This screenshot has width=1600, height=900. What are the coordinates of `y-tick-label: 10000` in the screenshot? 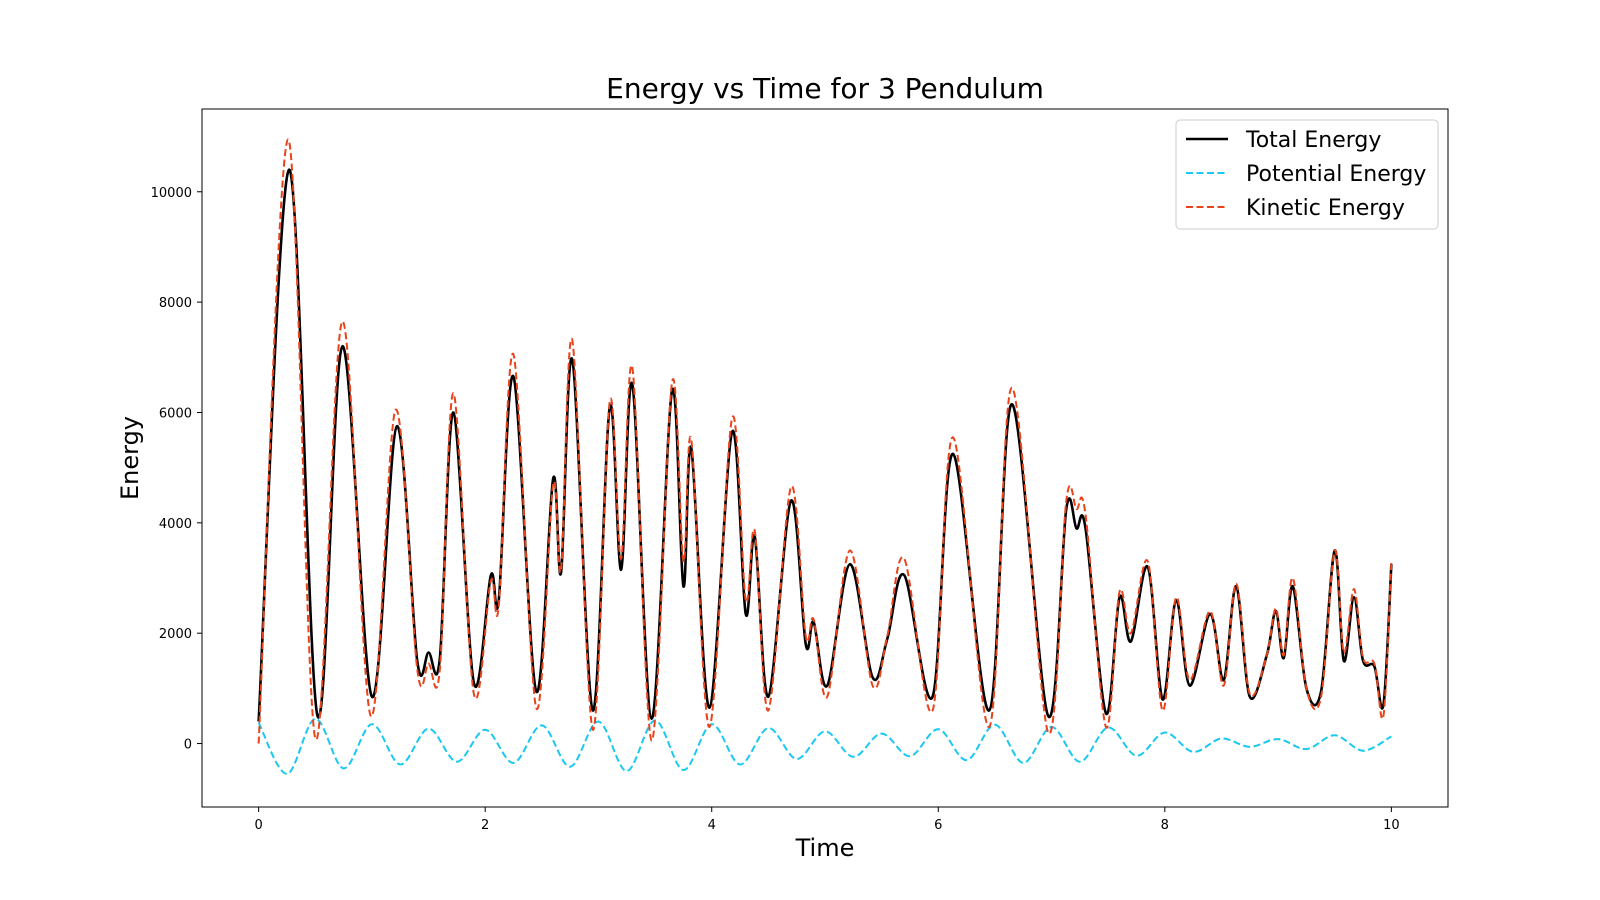 It's located at (171, 193).